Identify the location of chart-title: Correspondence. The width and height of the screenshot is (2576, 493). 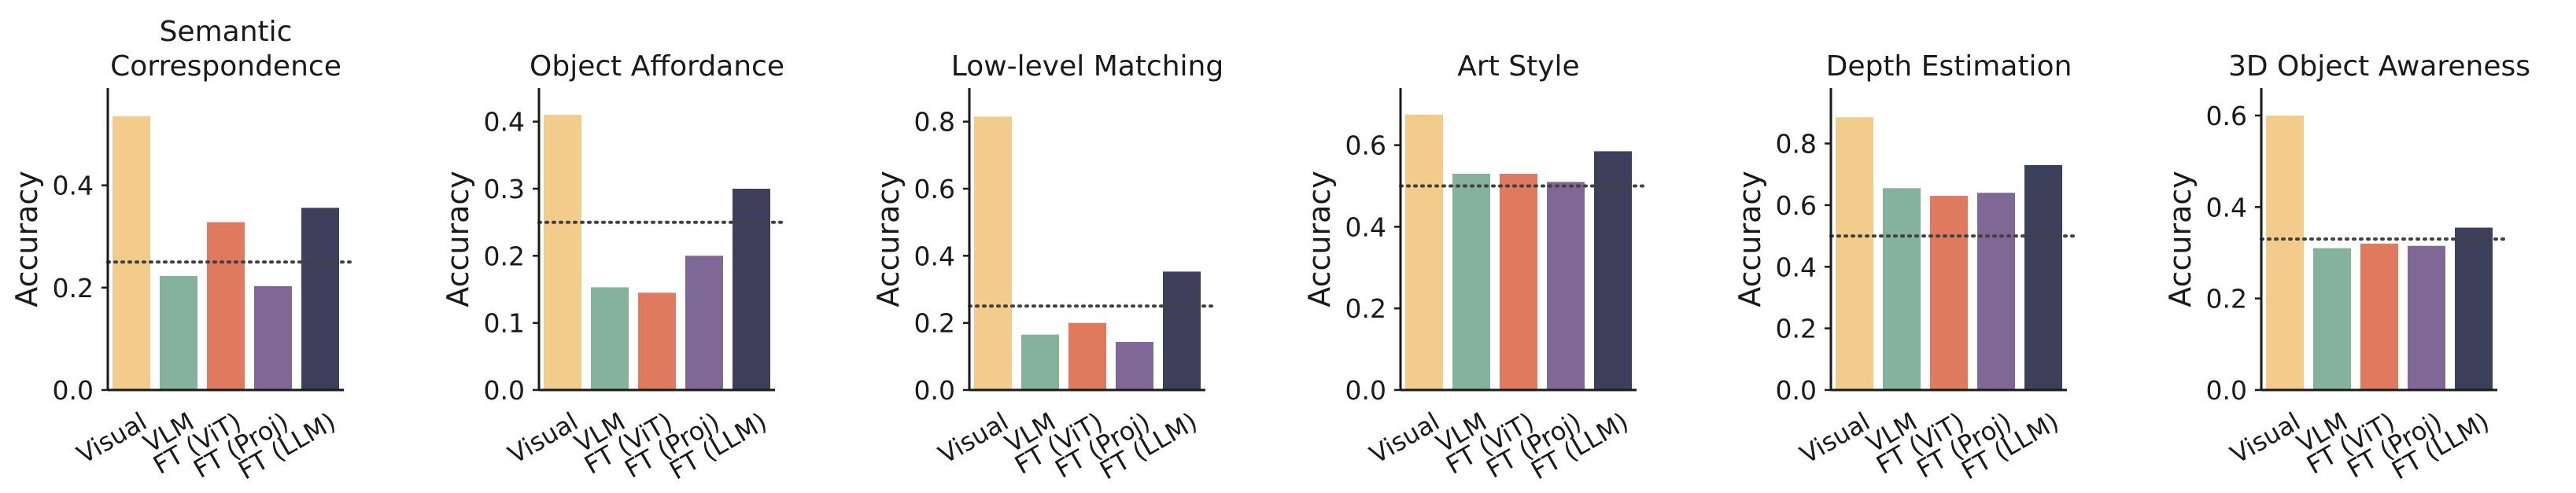
(226, 66).